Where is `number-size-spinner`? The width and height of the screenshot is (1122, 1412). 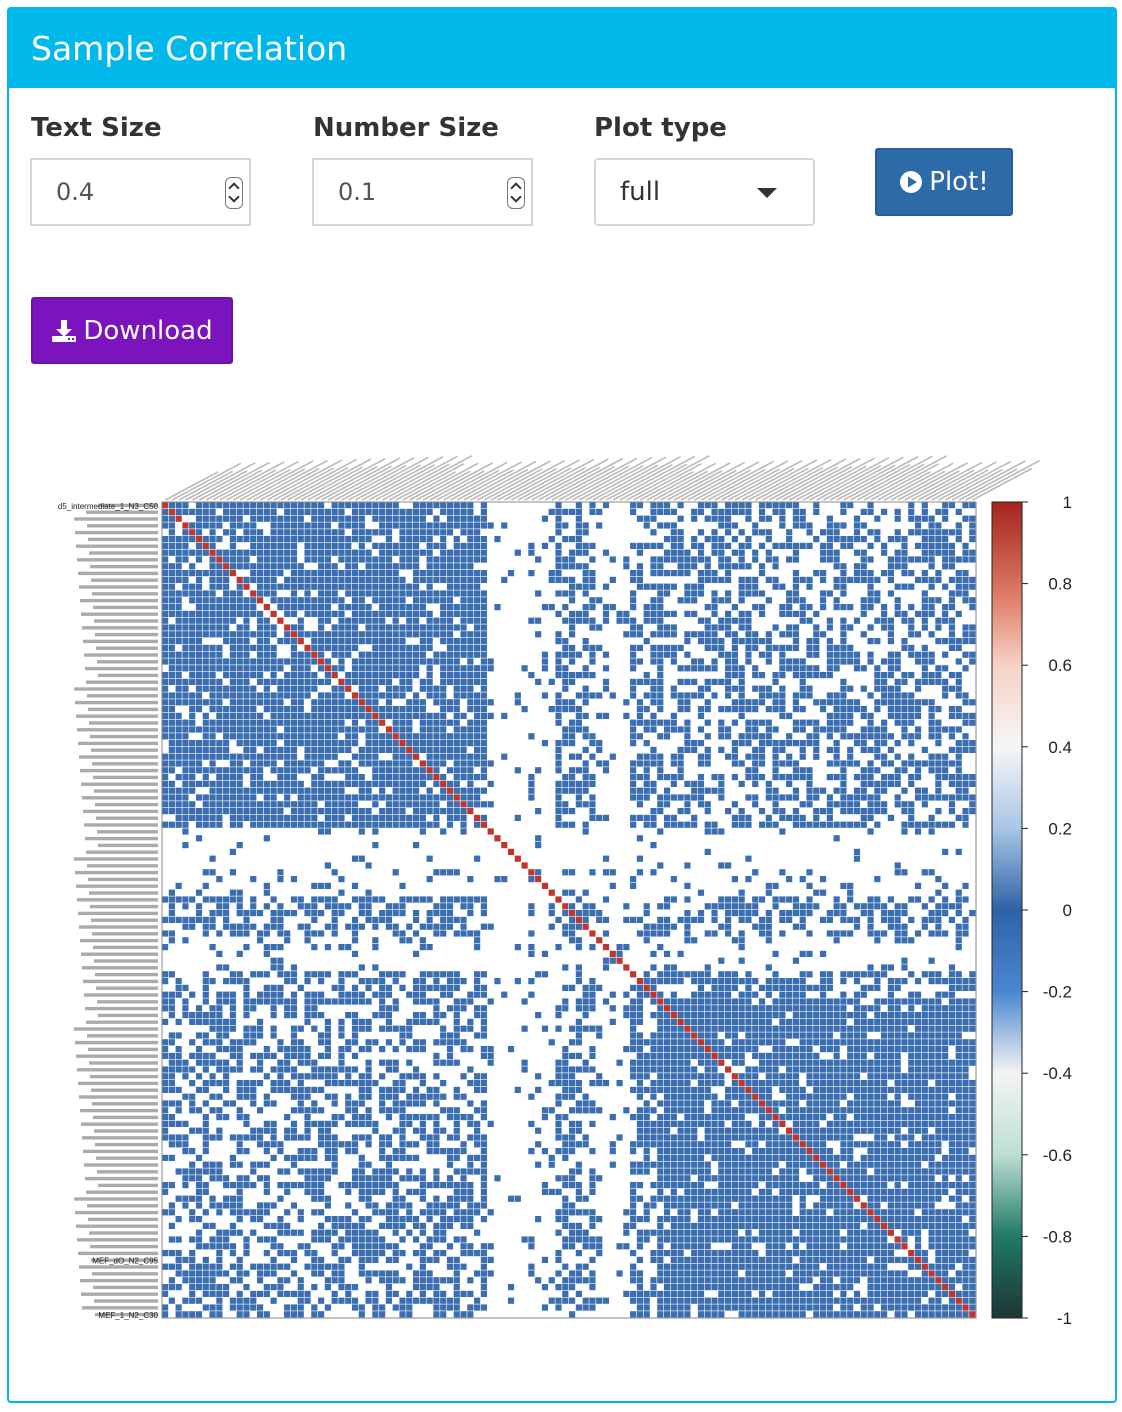 number-size-spinner is located at coordinates (516, 193).